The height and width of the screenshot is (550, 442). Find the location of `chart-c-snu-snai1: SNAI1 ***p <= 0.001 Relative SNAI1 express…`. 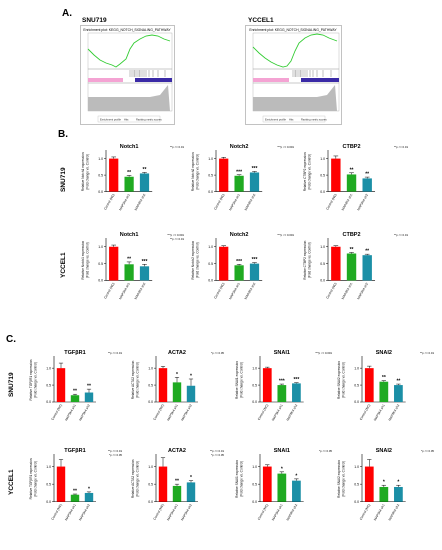

chart-c-snu-snai1: SNAI1 ***p <= 0.001 Relative SNAI1 express… is located at coordinates (283, 386).